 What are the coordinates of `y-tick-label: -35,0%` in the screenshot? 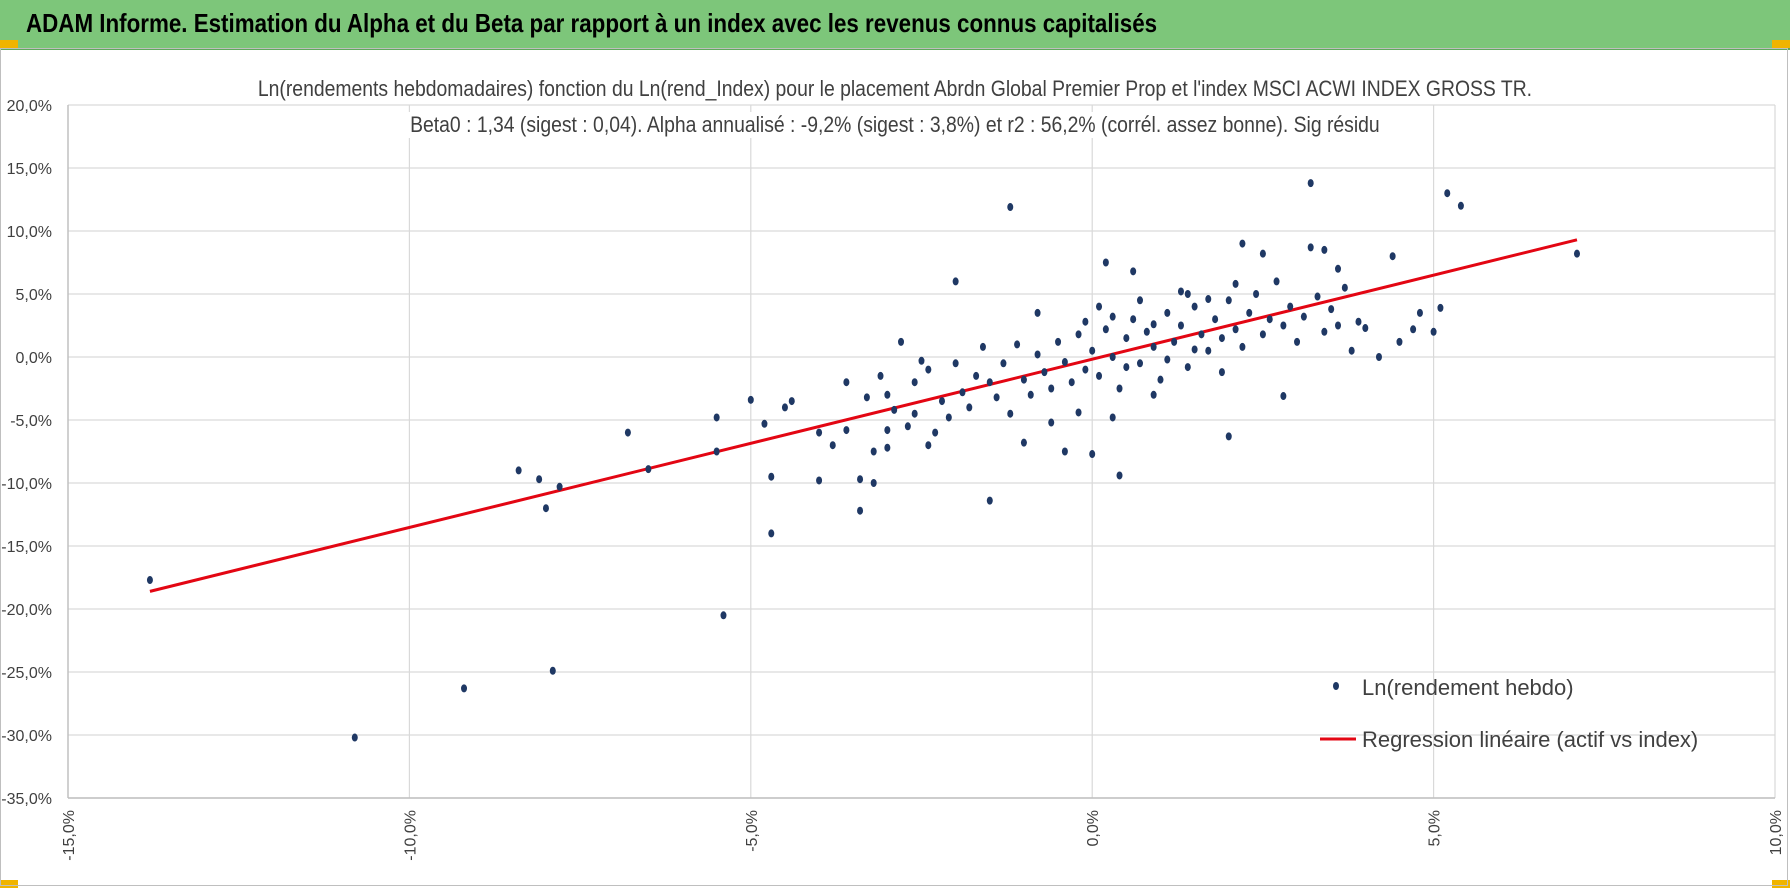 It's located at (26, 799).